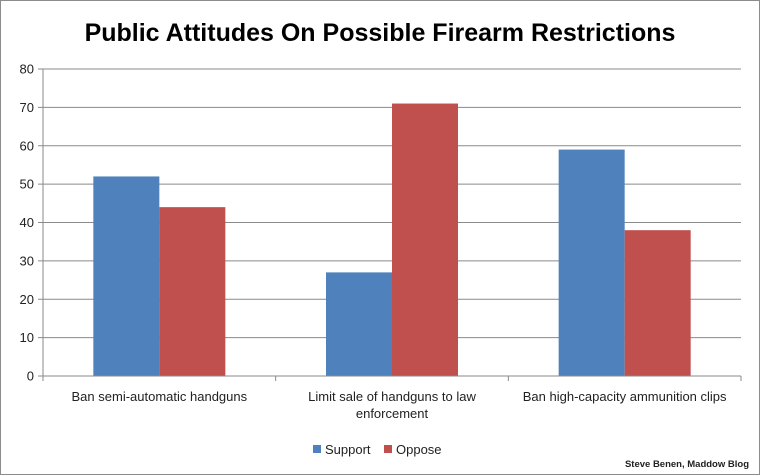 The image size is (760, 475). What do you see at coordinates (27, 107) in the screenshot?
I see `y-tick-label: 70` at bounding box center [27, 107].